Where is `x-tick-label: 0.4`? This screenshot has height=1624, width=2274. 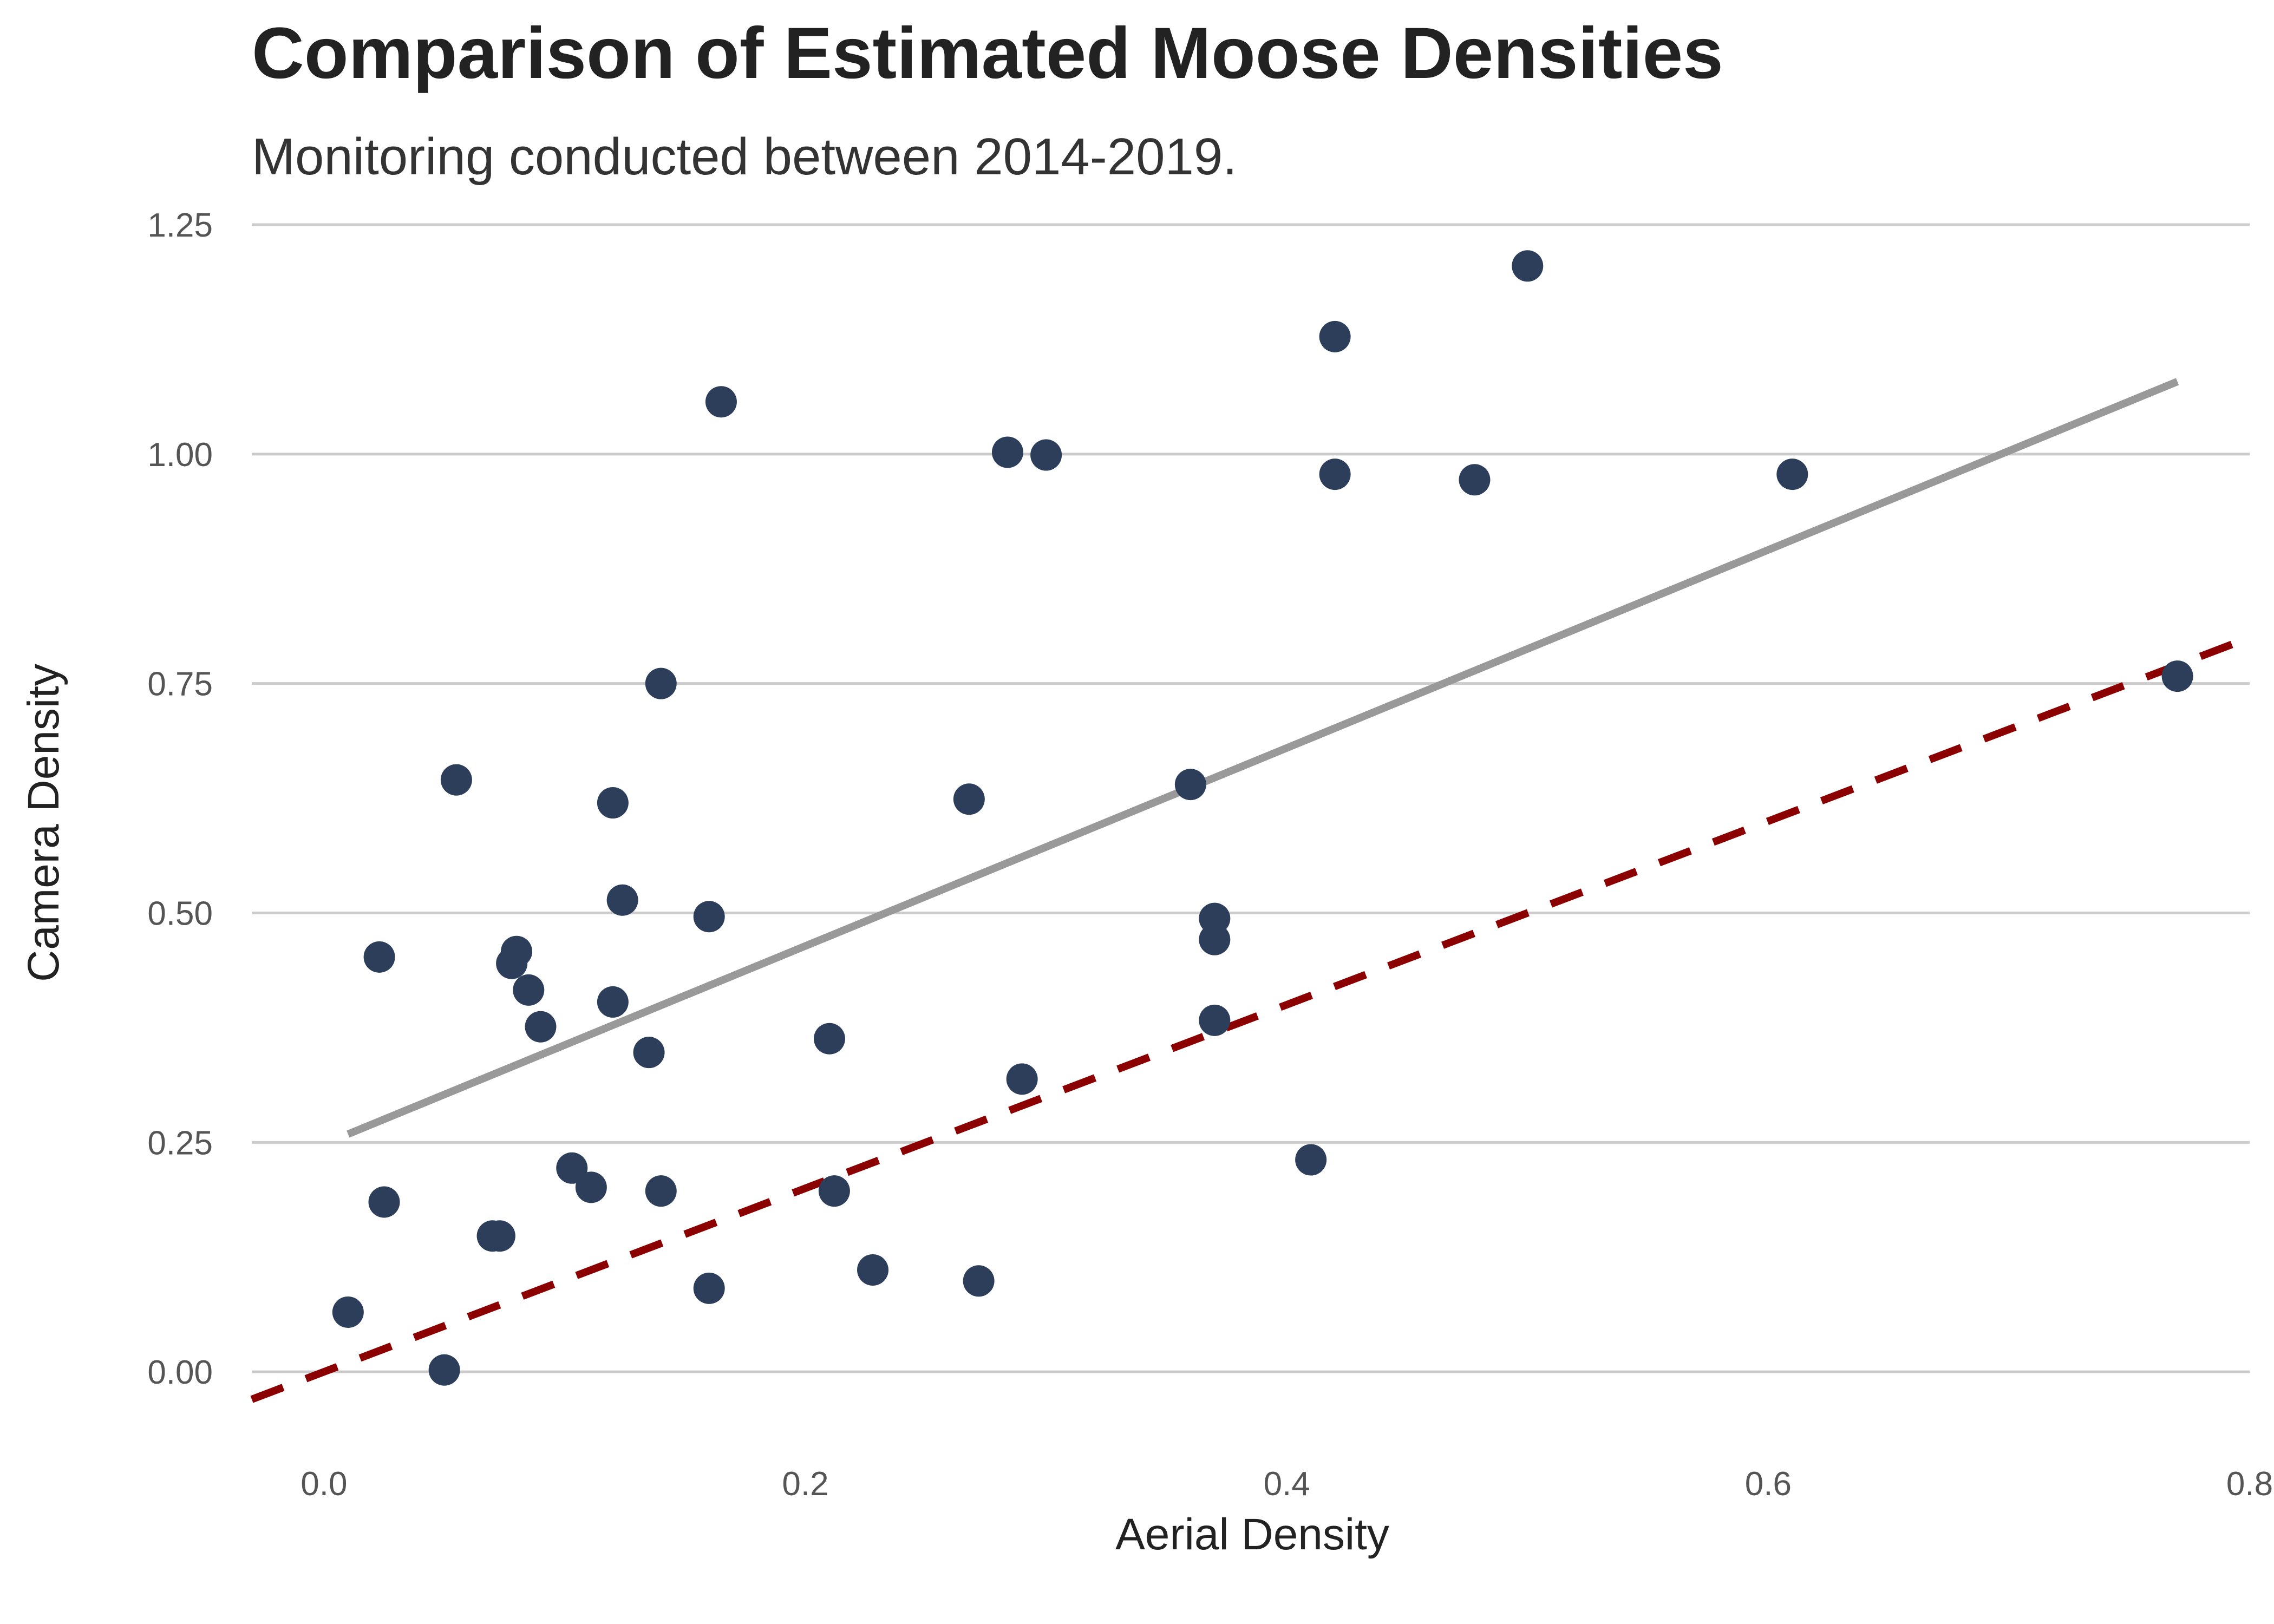
x-tick-label: 0.4 is located at coordinates (1287, 1484).